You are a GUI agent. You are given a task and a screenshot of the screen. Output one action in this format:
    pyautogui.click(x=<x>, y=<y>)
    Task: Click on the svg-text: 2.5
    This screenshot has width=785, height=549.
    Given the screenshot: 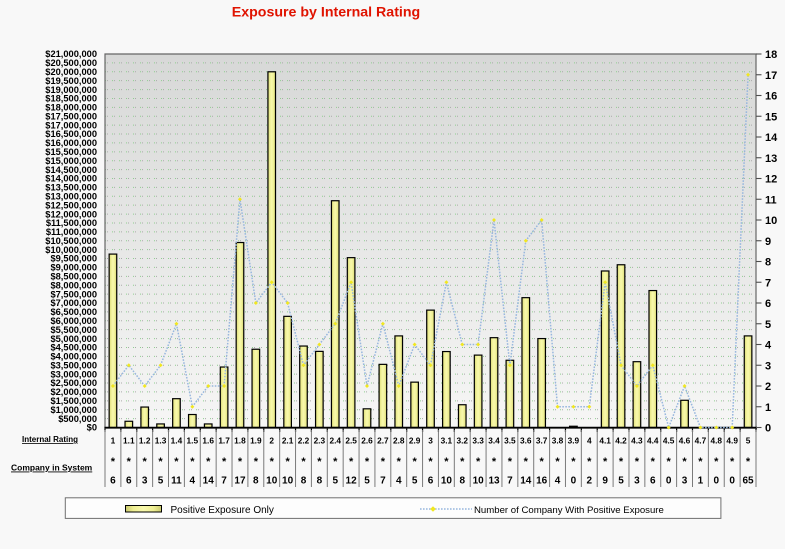 What is the action you would take?
    pyautogui.click(x=351, y=441)
    